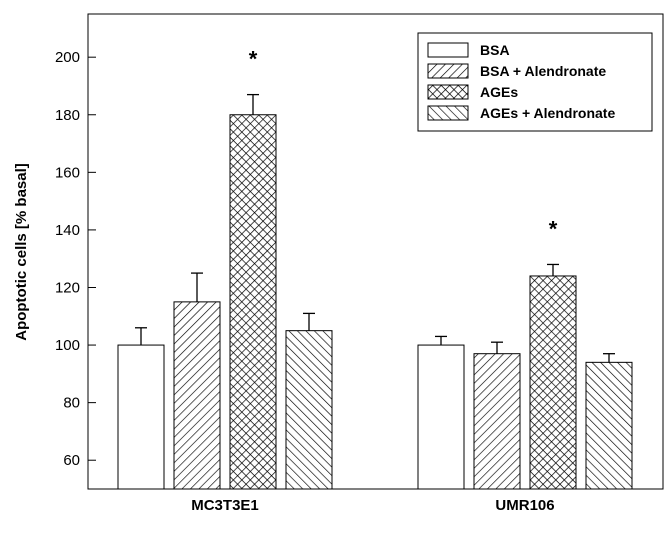 Image resolution: width=668 pixels, height=540 pixels. What do you see at coordinates (67, 115) in the screenshot?
I see `y-tick-label: 180` at bounding box center [67, 115].